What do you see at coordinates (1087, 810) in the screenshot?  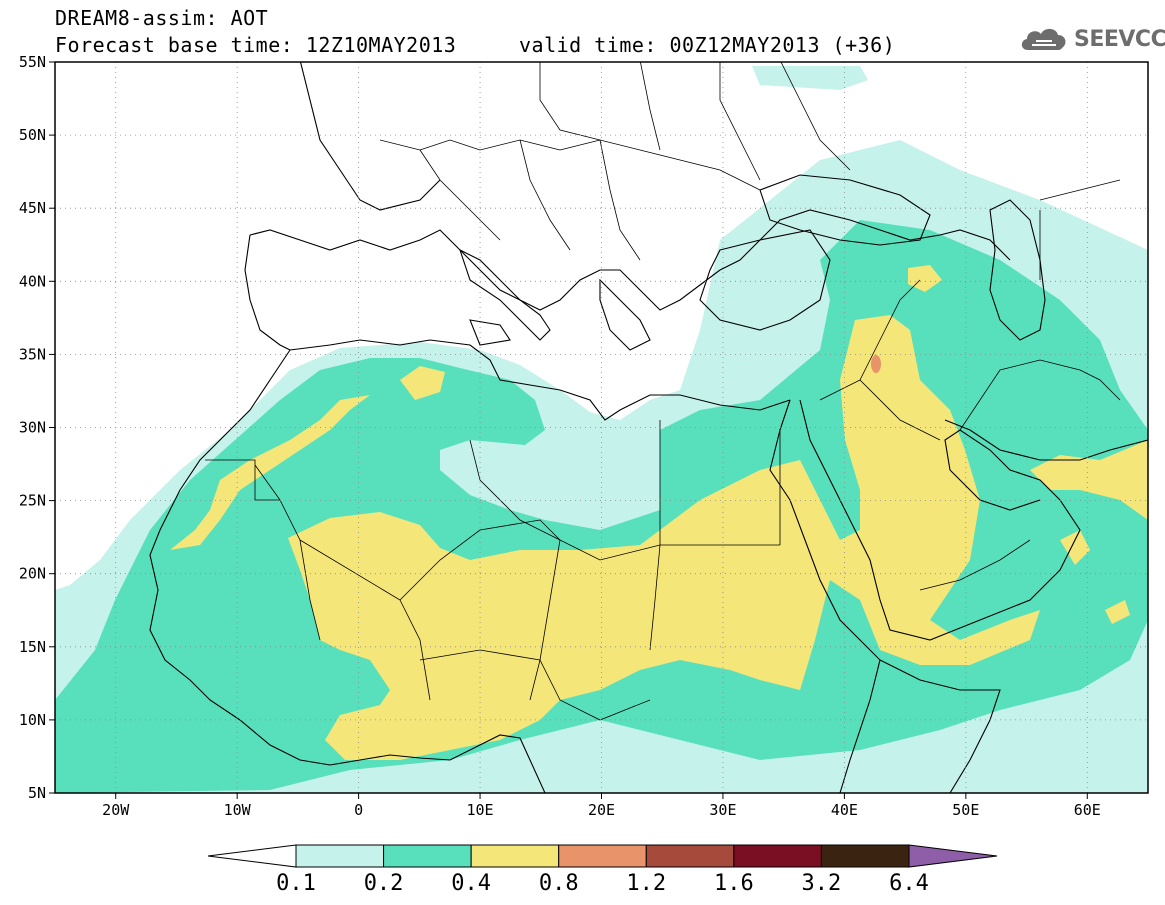 I see `lon-tick-label: 60E` at bounding box center [1087, 810].